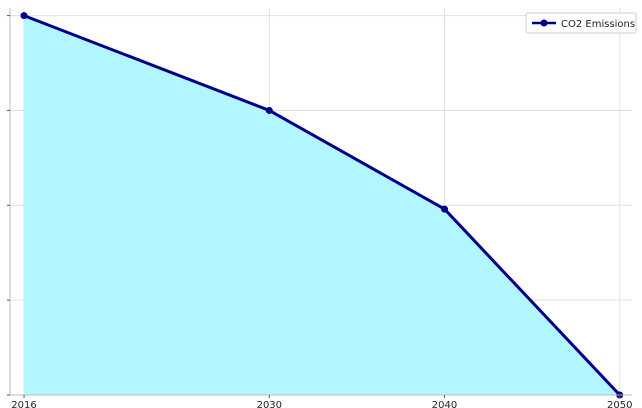 The image size is (642, 408). What do you see at coordinates (321, 401) in the screenshot?
I see `x-axis-ticks: 2016 2030 2040 2050` at bounding box center [321, 401].